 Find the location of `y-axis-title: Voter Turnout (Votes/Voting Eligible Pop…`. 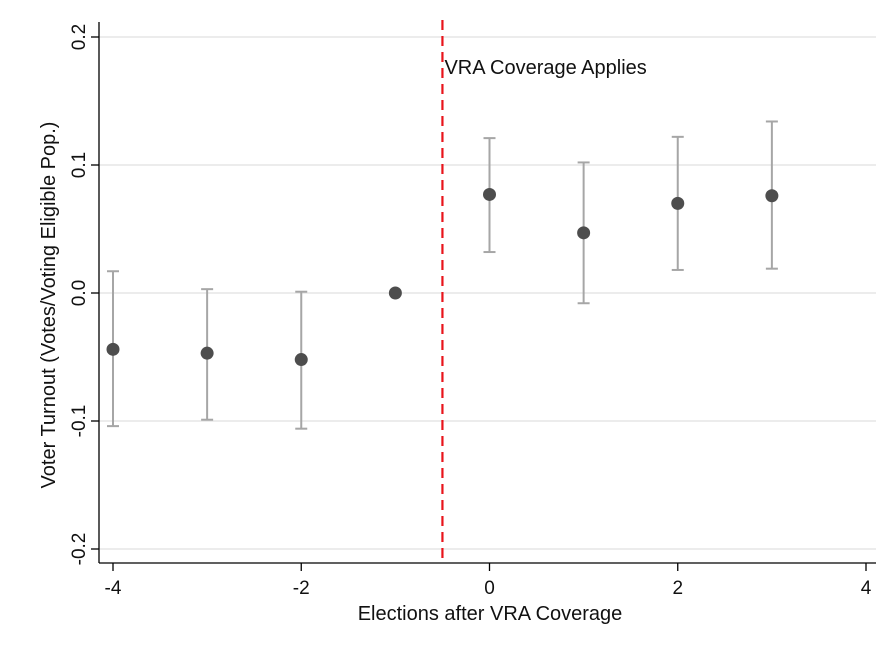

y-axis-title: Voter Turnout (Votes/Voting Eligible Pop… is located at coordinates (49, 305).